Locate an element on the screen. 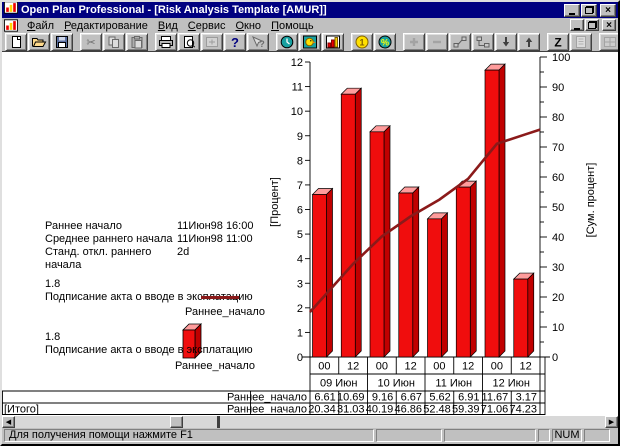  menu-item-tools: Сервис is located at coordinates (206, 26).